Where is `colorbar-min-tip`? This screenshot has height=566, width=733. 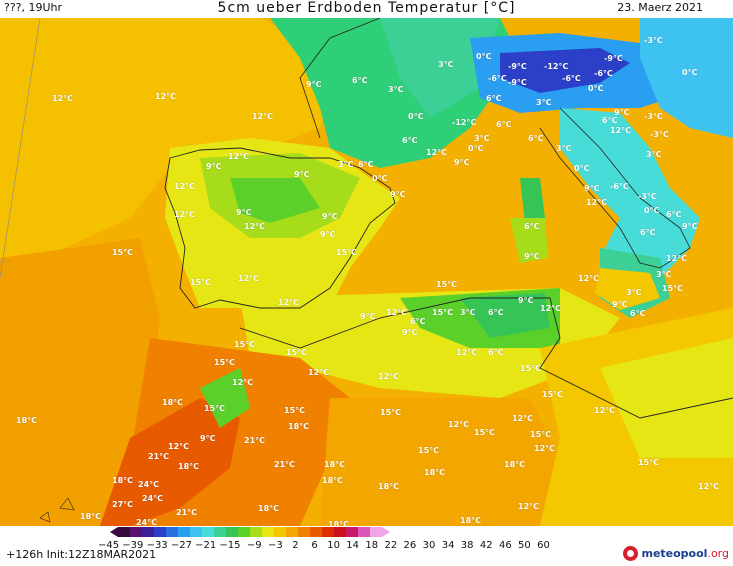 colorbar-min-tip is located at coordinates (114, 532).